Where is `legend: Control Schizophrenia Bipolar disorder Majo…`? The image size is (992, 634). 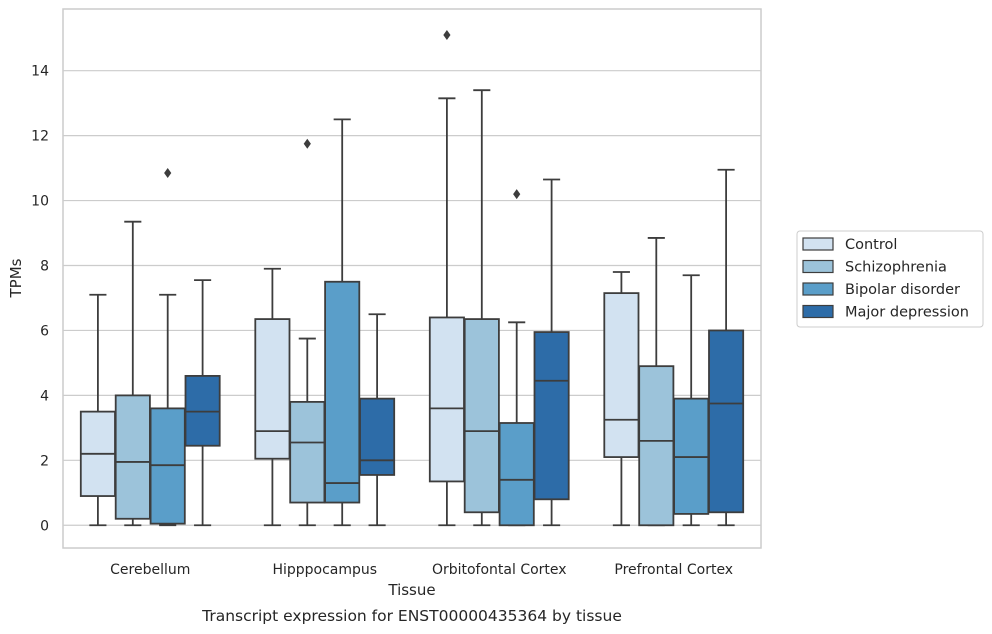
legend: Control Schizophrenia Bipolar disorder Majo… is located at coordinates (890, 279).